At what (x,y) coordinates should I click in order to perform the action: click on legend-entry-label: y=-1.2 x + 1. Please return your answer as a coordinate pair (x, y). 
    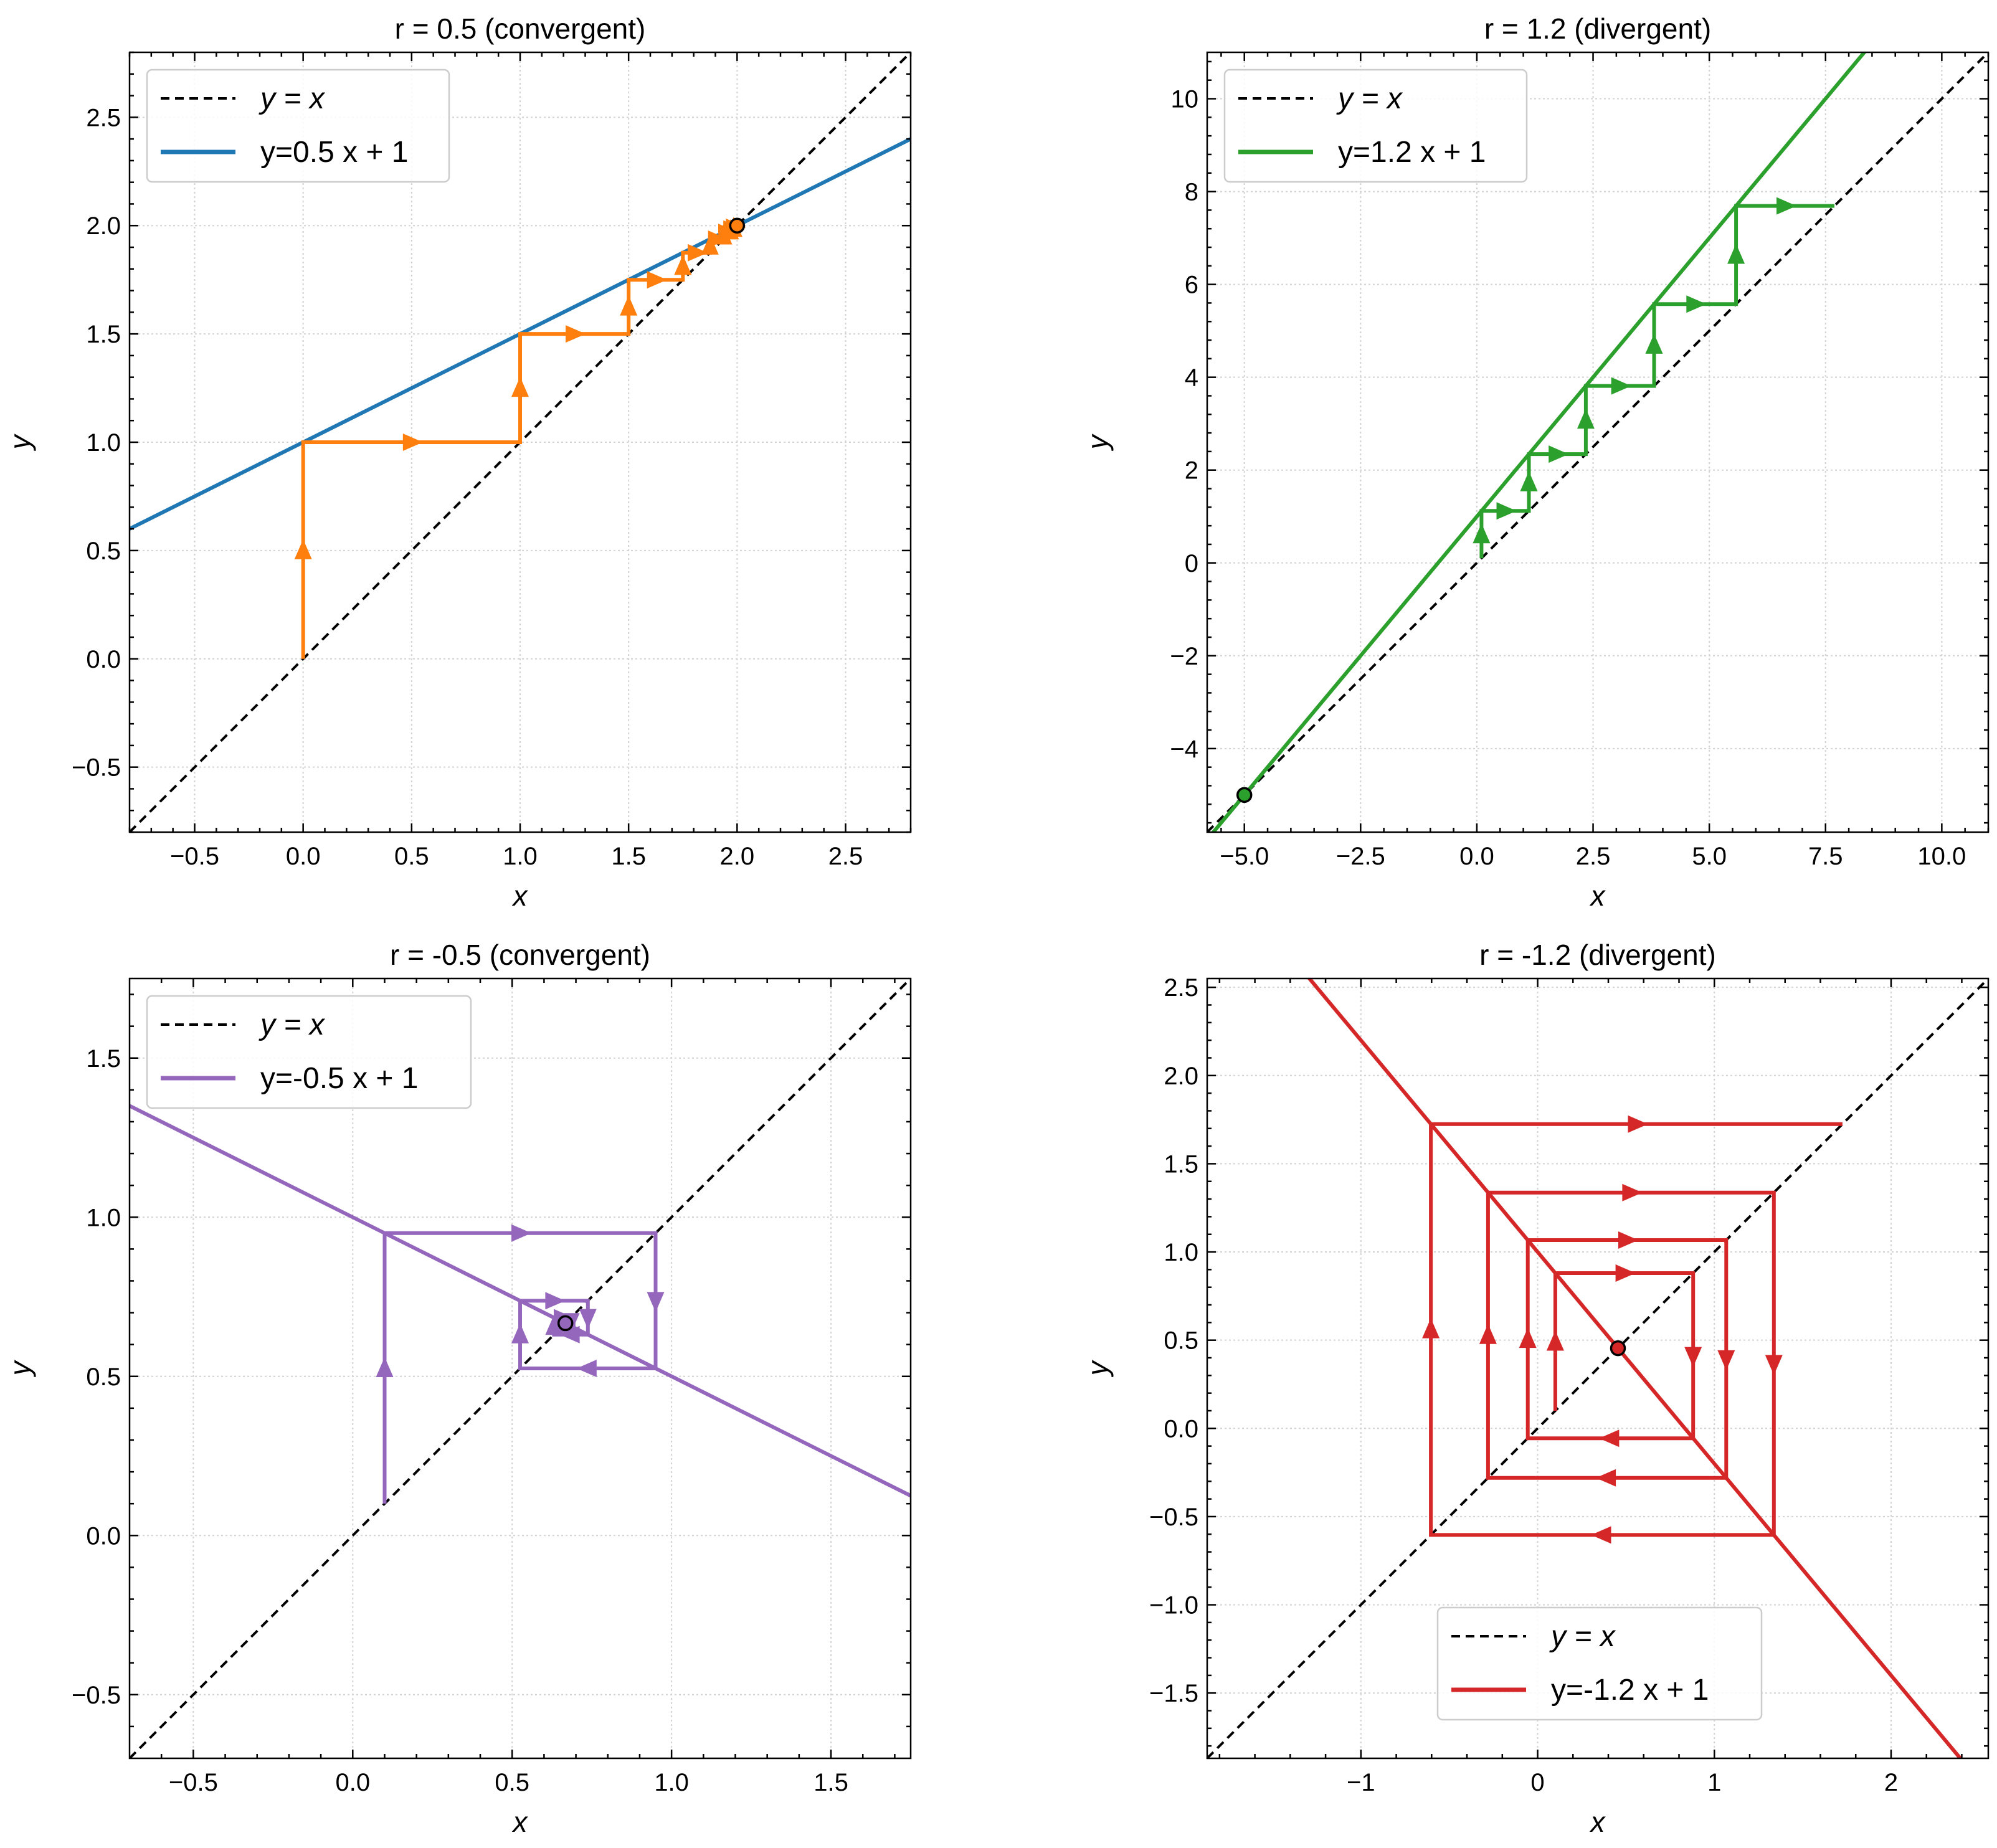
    Looking at the image, I should click on (1630, 1690).